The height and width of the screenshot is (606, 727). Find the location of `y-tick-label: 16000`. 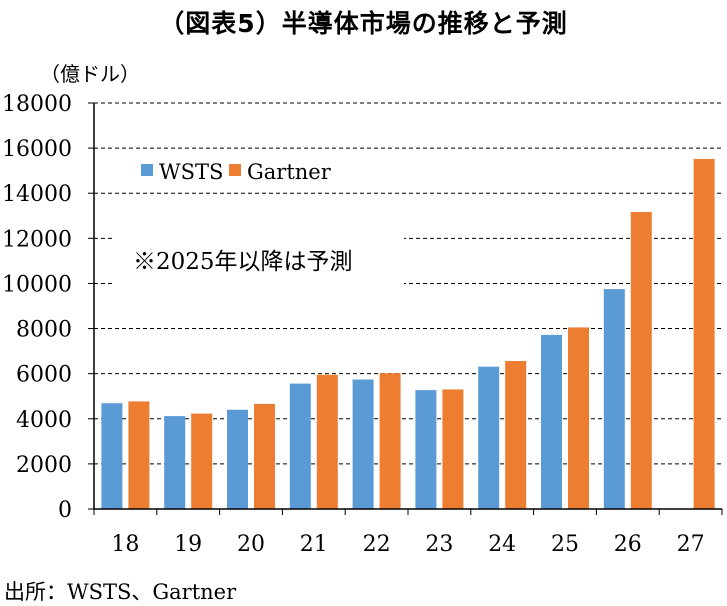

y-tick-label: 16000 is located at coordinates (37, 149).